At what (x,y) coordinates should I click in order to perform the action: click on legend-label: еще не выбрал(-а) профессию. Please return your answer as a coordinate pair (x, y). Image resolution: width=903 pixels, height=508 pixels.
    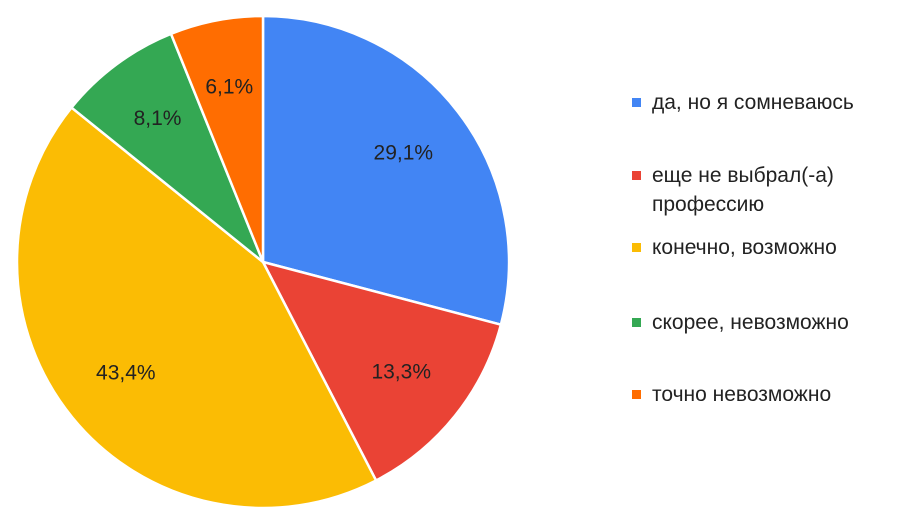
    Looking at the image, I should click on (743, 190).